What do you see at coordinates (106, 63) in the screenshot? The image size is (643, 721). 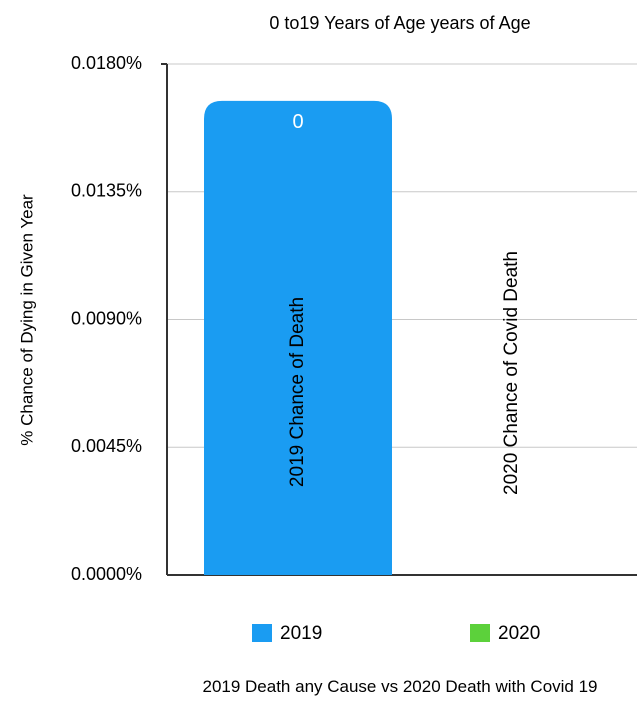 I see `y-tick-label: 0.0180%` at bounding box center [106, 63].